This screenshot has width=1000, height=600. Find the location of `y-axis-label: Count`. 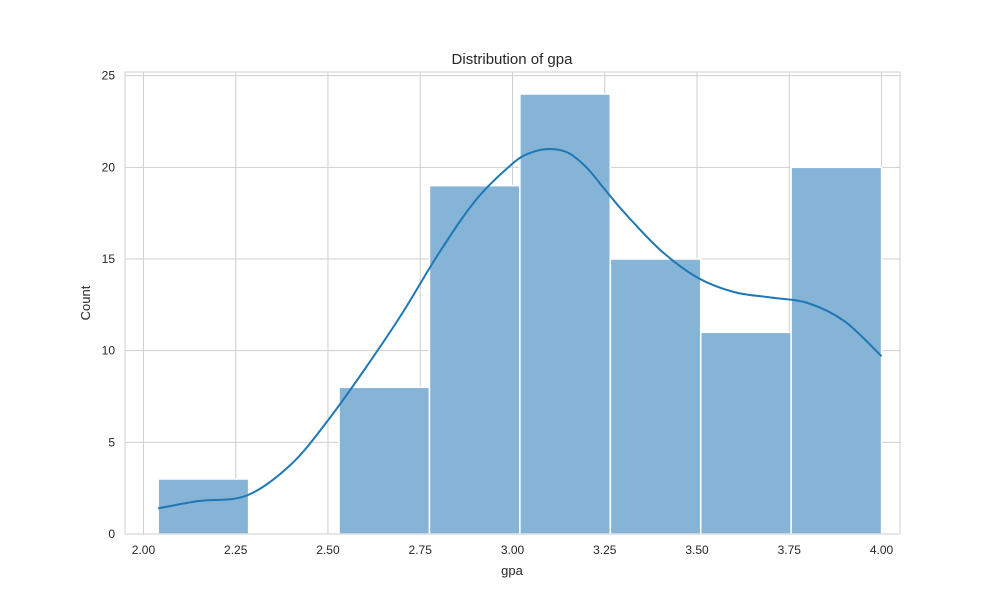

y-axis-label: Count is located at coordinates (85, 302).